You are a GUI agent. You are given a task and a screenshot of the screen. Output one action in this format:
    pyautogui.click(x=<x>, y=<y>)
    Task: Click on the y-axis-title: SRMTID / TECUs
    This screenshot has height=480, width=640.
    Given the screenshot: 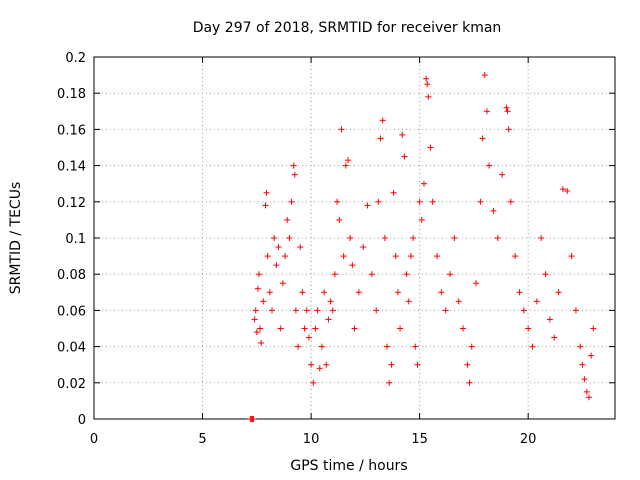 What is the action you would take?
    pyautogui.click(x=16, y=238)
    